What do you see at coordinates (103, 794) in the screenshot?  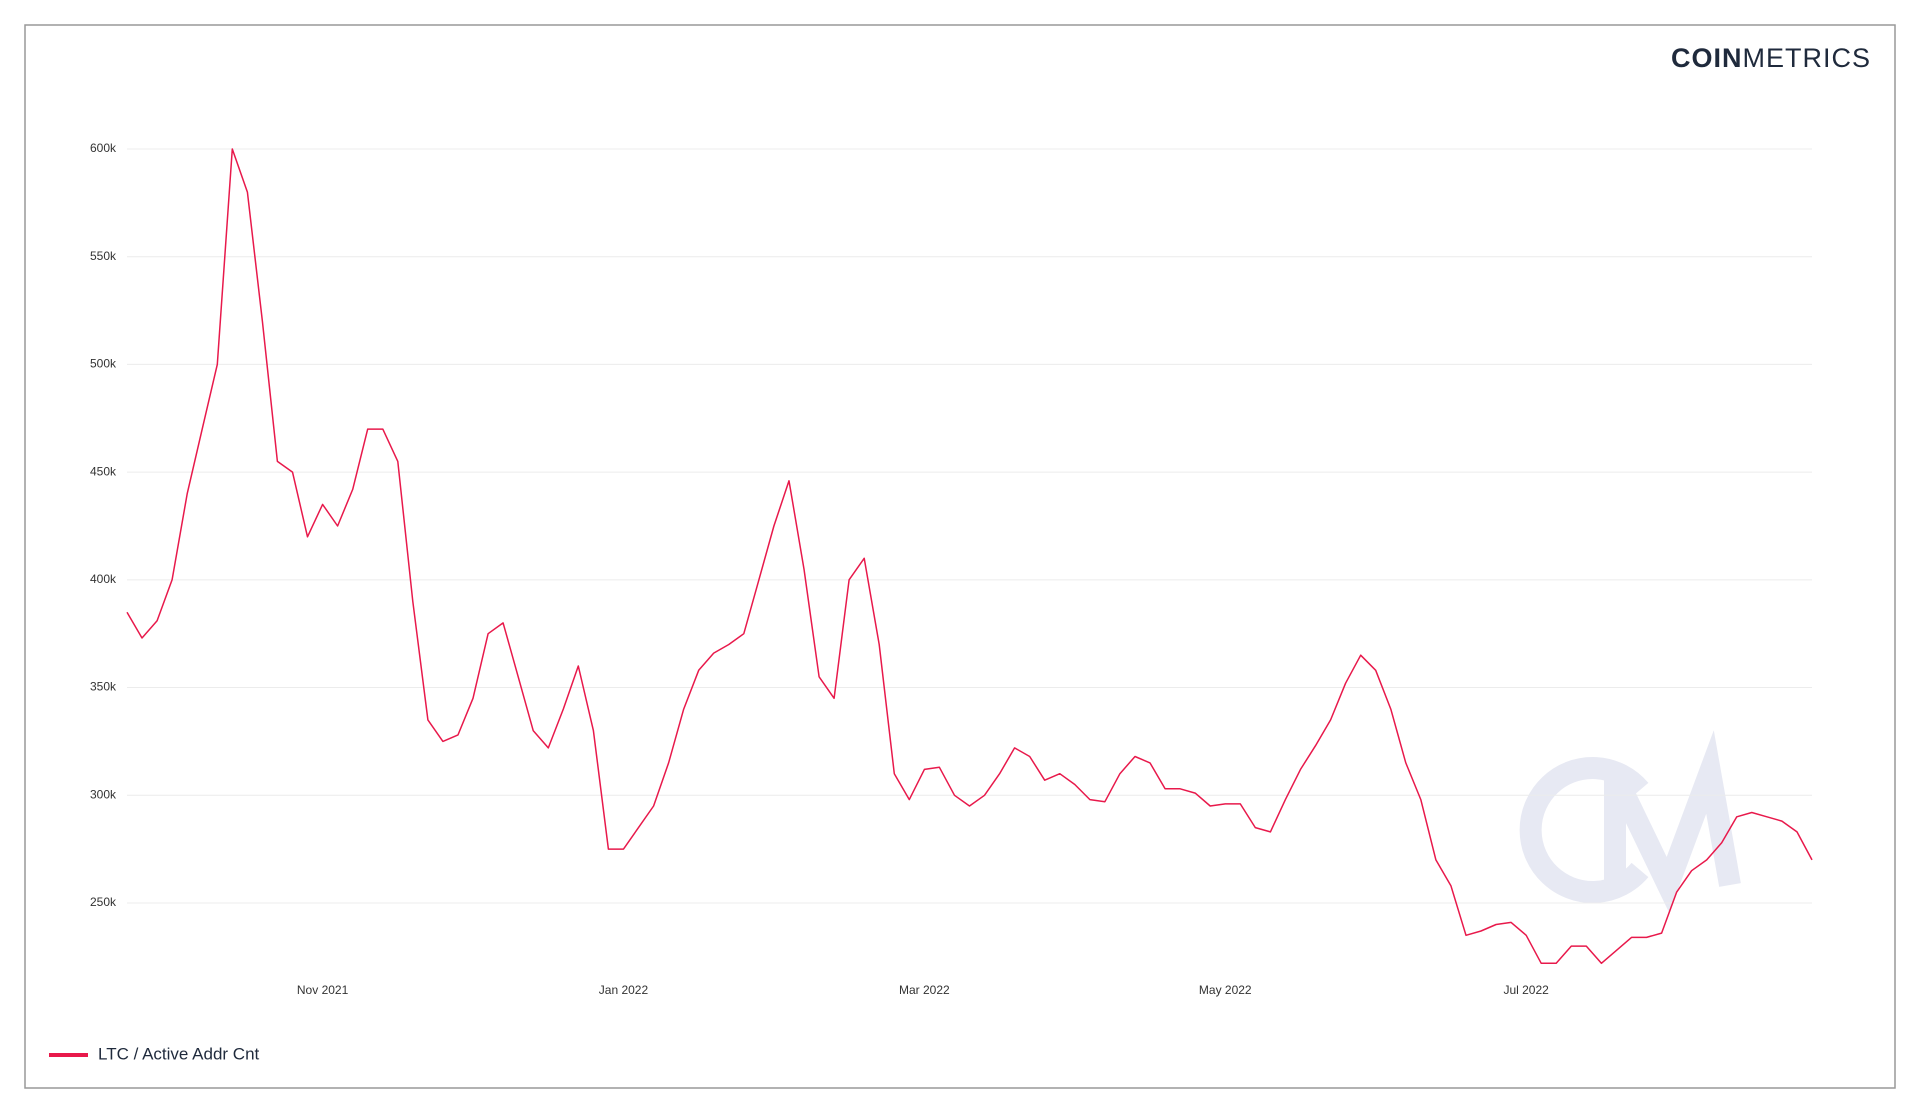 I see `y-tick-label: 300k` at bounding box center [103, 794].